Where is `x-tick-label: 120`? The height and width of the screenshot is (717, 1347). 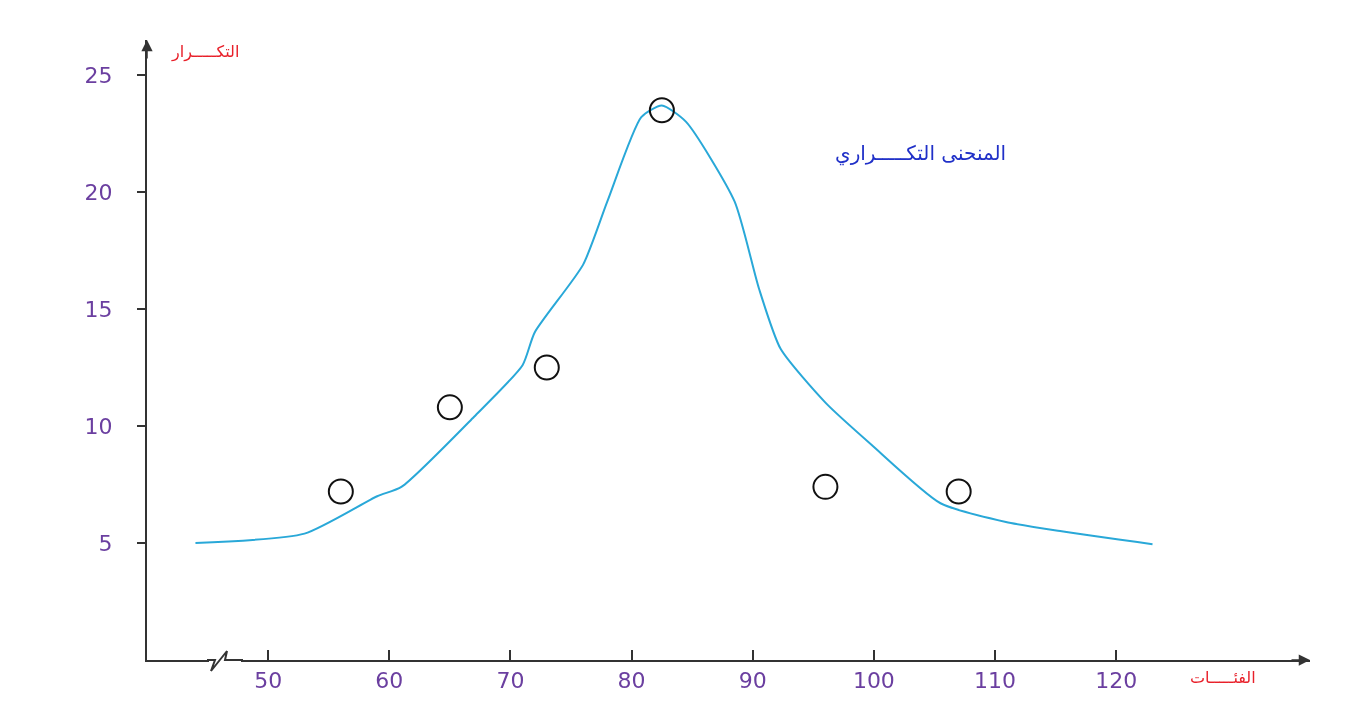 x-tick-label: 120 is located at coordinates (1116, 681).